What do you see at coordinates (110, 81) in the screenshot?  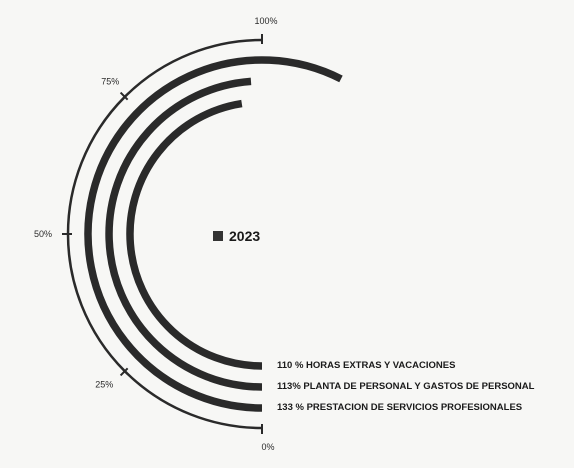 I see `scale-tick-label-3: 75%` at bounding box center [110, 81].